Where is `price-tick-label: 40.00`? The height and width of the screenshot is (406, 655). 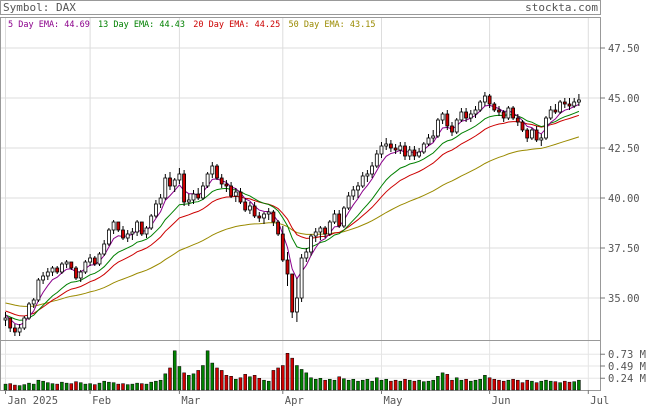 price-tick-label: 40.00 is located at coordinates (624, 199).